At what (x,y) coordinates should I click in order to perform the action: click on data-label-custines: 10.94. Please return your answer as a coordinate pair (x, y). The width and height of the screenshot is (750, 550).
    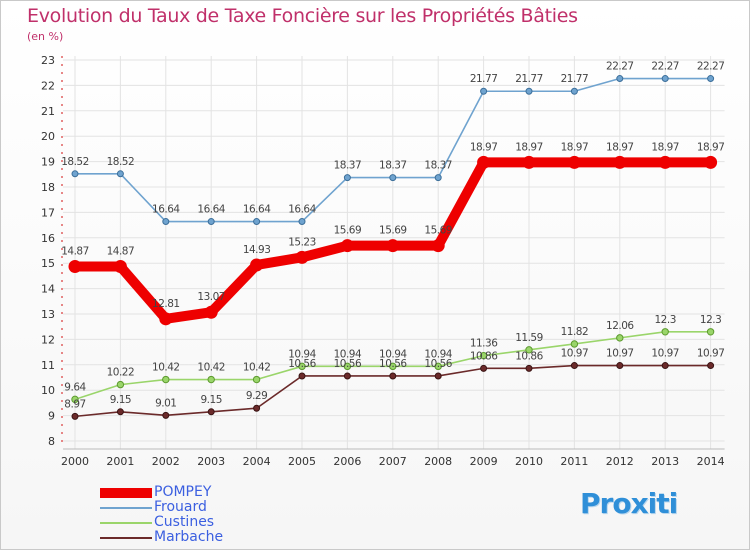
    Looking at the image, I should click on (393, 354).